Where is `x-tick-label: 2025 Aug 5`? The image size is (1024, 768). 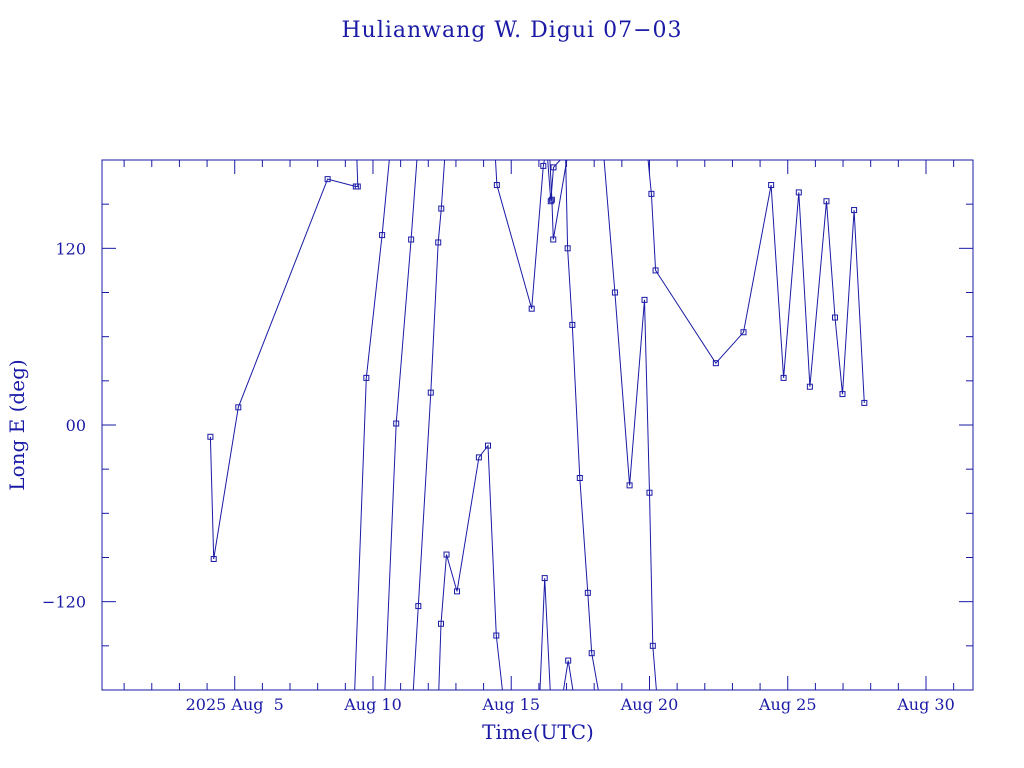 x-tick-label: 2025 Aug 5 is located at coordinates (235, 704).